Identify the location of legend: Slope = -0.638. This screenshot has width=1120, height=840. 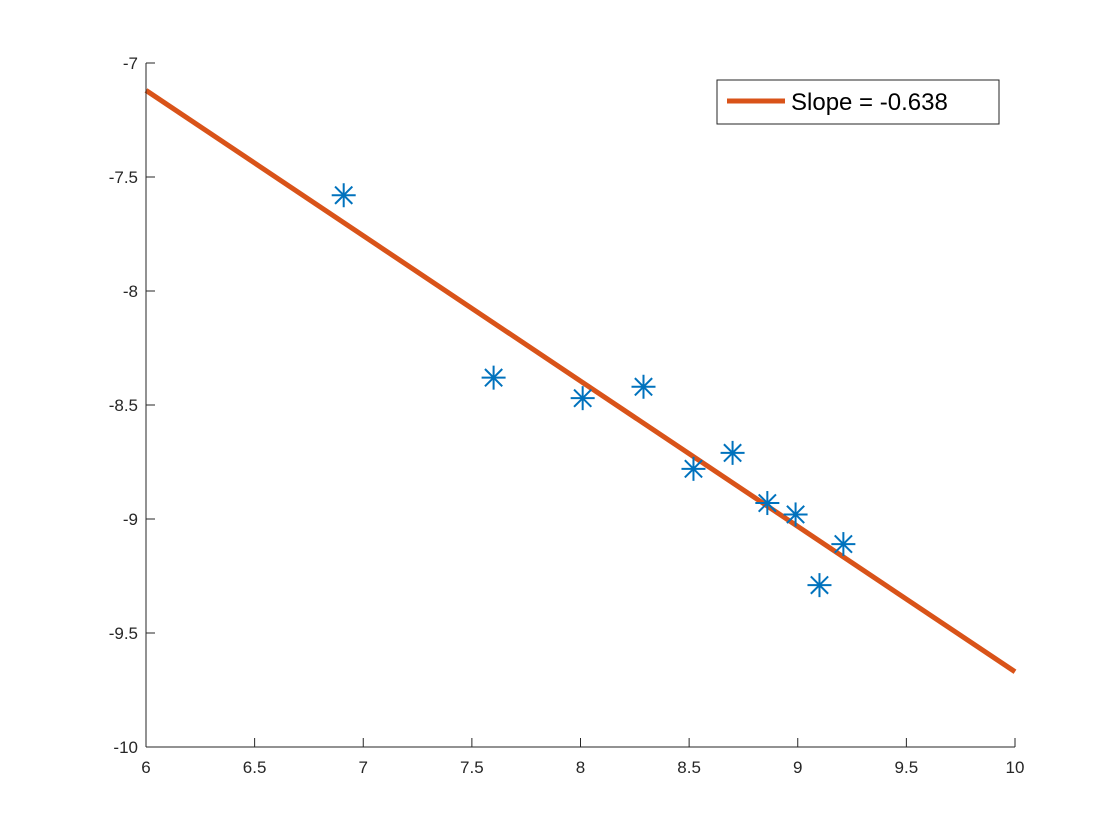
(858, 102).